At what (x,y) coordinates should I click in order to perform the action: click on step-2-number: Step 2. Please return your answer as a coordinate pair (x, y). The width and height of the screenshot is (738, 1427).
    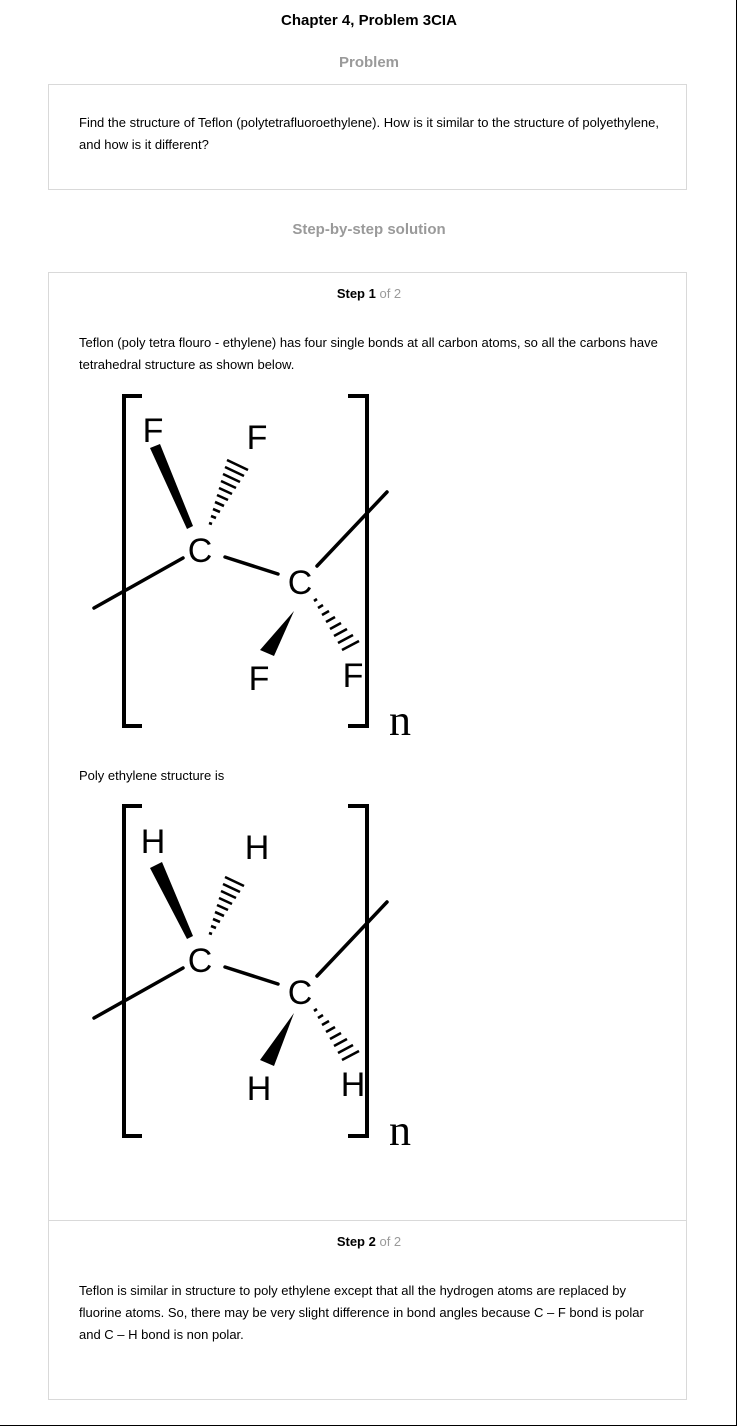
    Looking at the image, I should click on (356, 1241).